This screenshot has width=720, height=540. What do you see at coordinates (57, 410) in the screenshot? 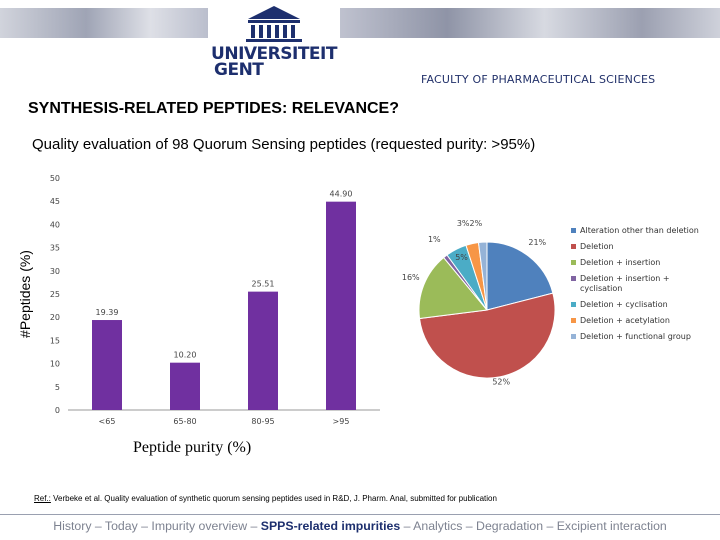
I see `y-tick-label: 0` at bounding box center [57, 410].